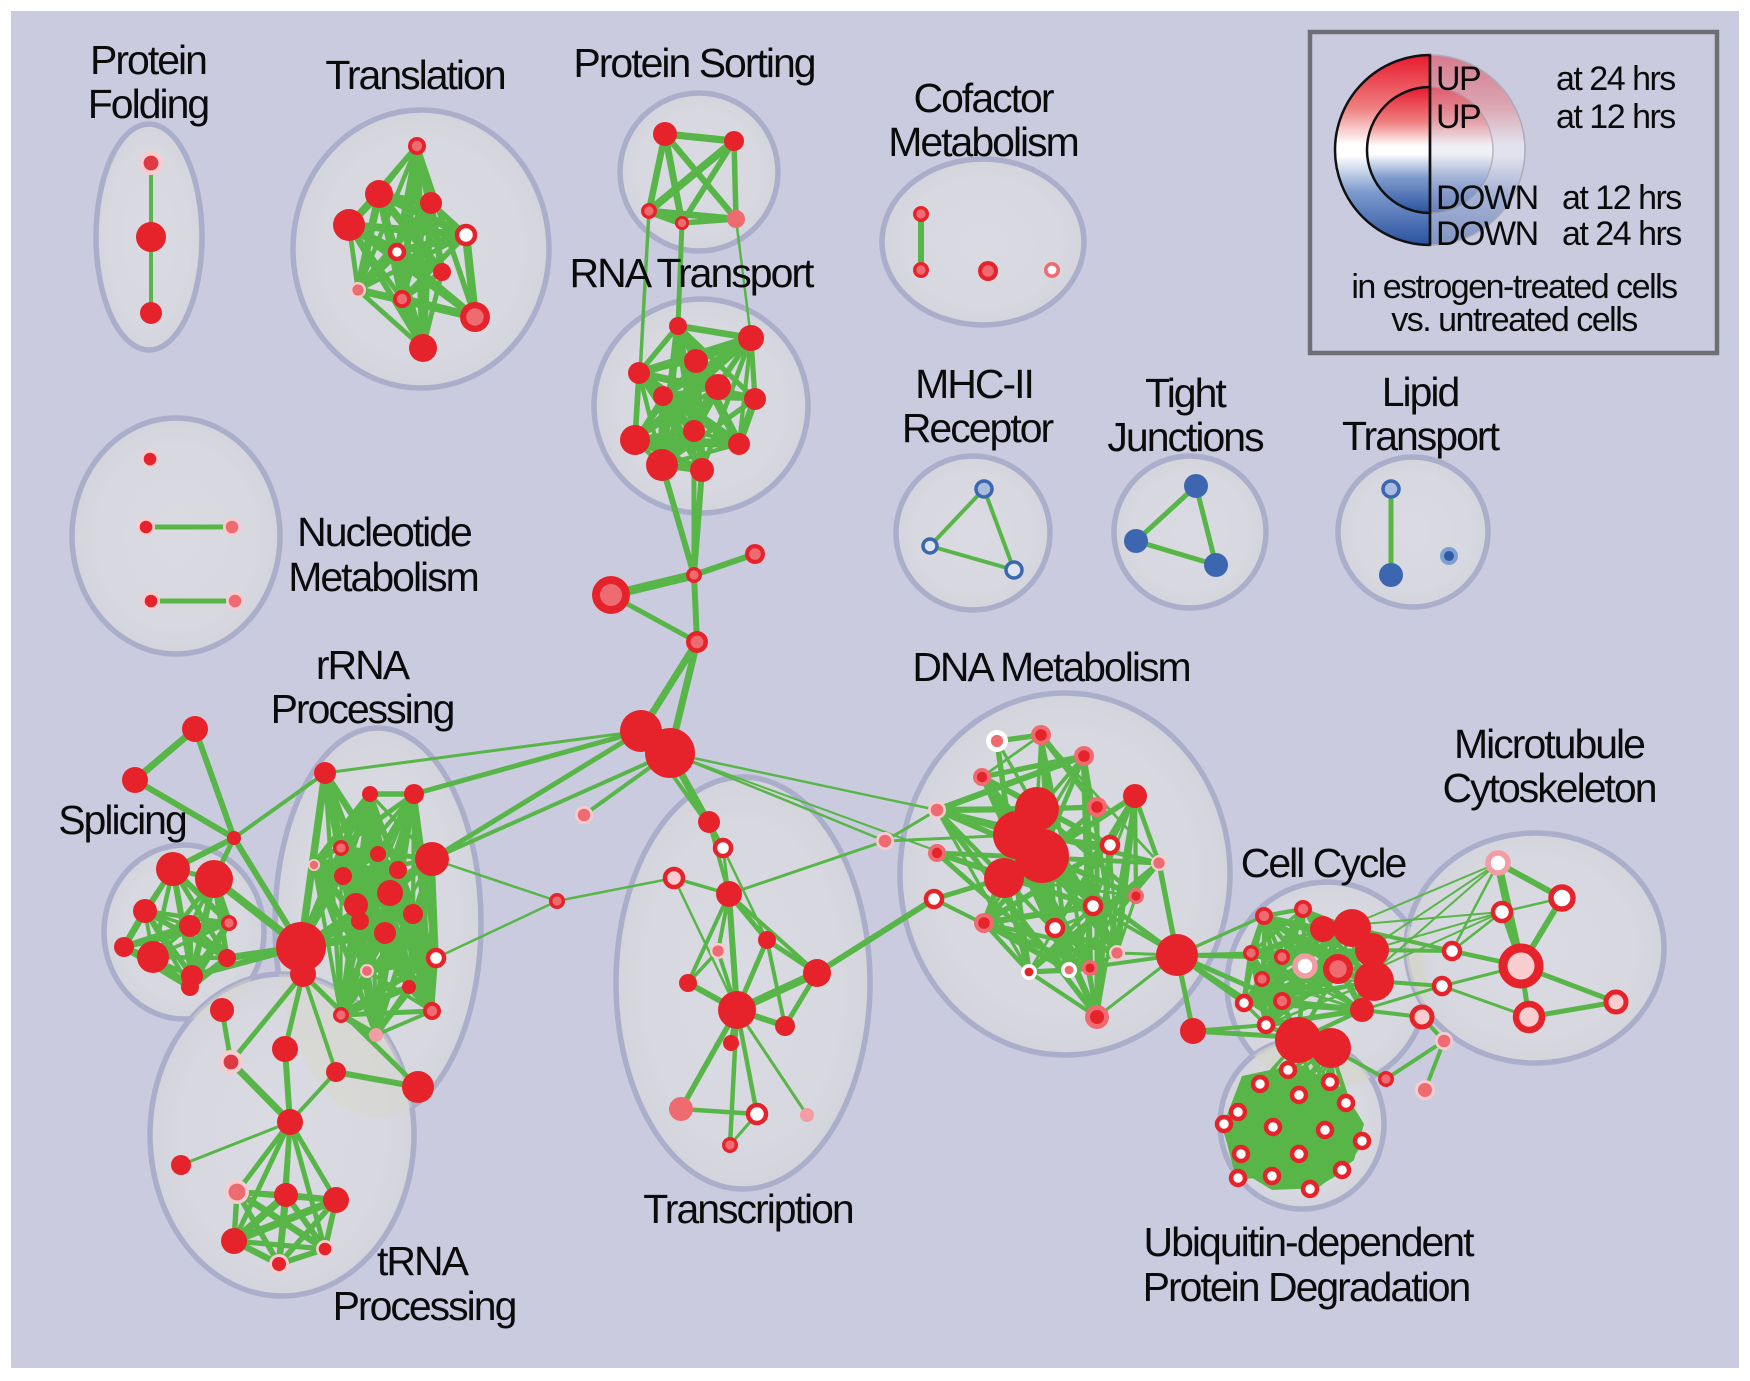  What do you see at coordinates (1185, 437) in the screenshot?
I see `svg-text: Junctions` at bounding box center [1185, 437].